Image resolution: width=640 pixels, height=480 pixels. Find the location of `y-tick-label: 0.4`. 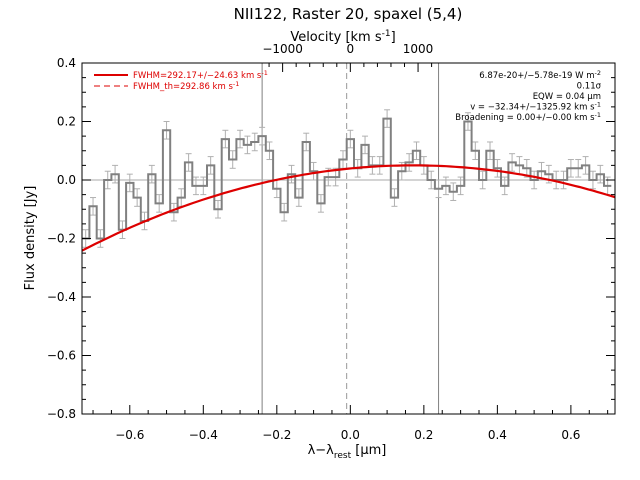

y-tick-label: 0.4 is located at coordinates (66, 63).